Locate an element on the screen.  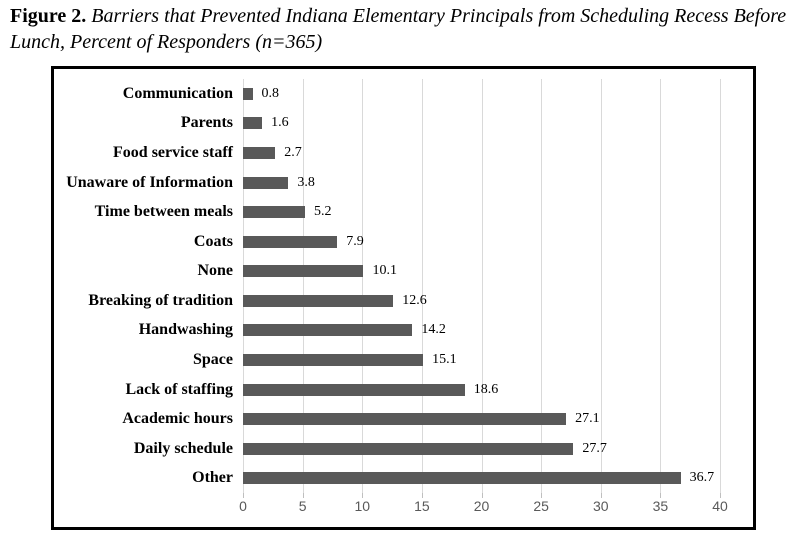
bar-row: Parents 1.6 is located at coordinates (403, 124).